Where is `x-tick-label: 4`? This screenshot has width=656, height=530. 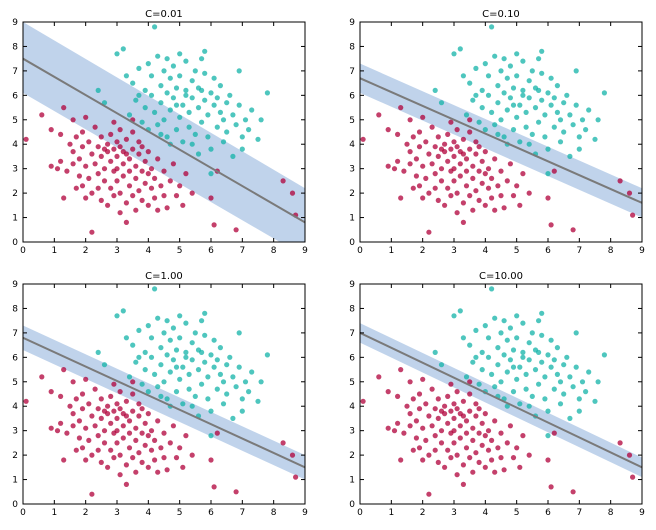
x-tick-label: 4 is located at coordinates (485, 251).